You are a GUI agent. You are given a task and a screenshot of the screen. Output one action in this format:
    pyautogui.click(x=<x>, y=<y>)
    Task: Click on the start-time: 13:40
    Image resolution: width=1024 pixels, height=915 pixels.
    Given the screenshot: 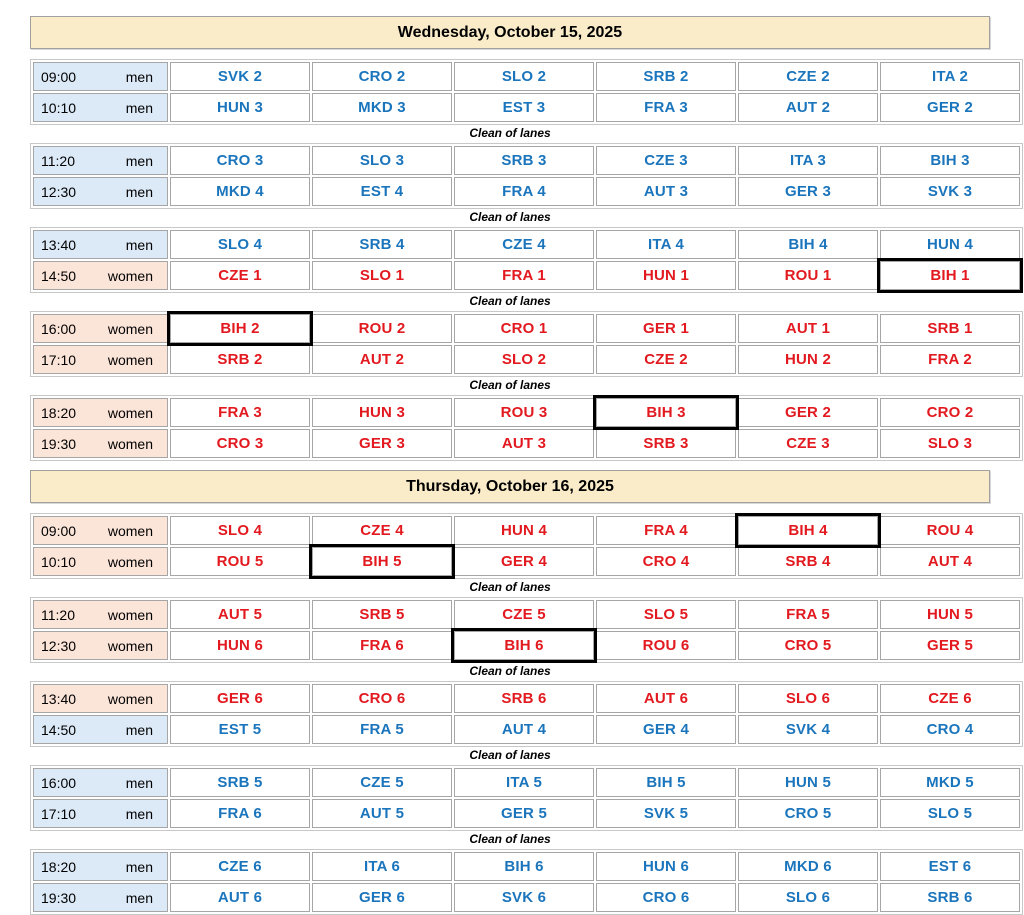 What is the action you would take?
    pyautogui.click(x=59, y=698)
    